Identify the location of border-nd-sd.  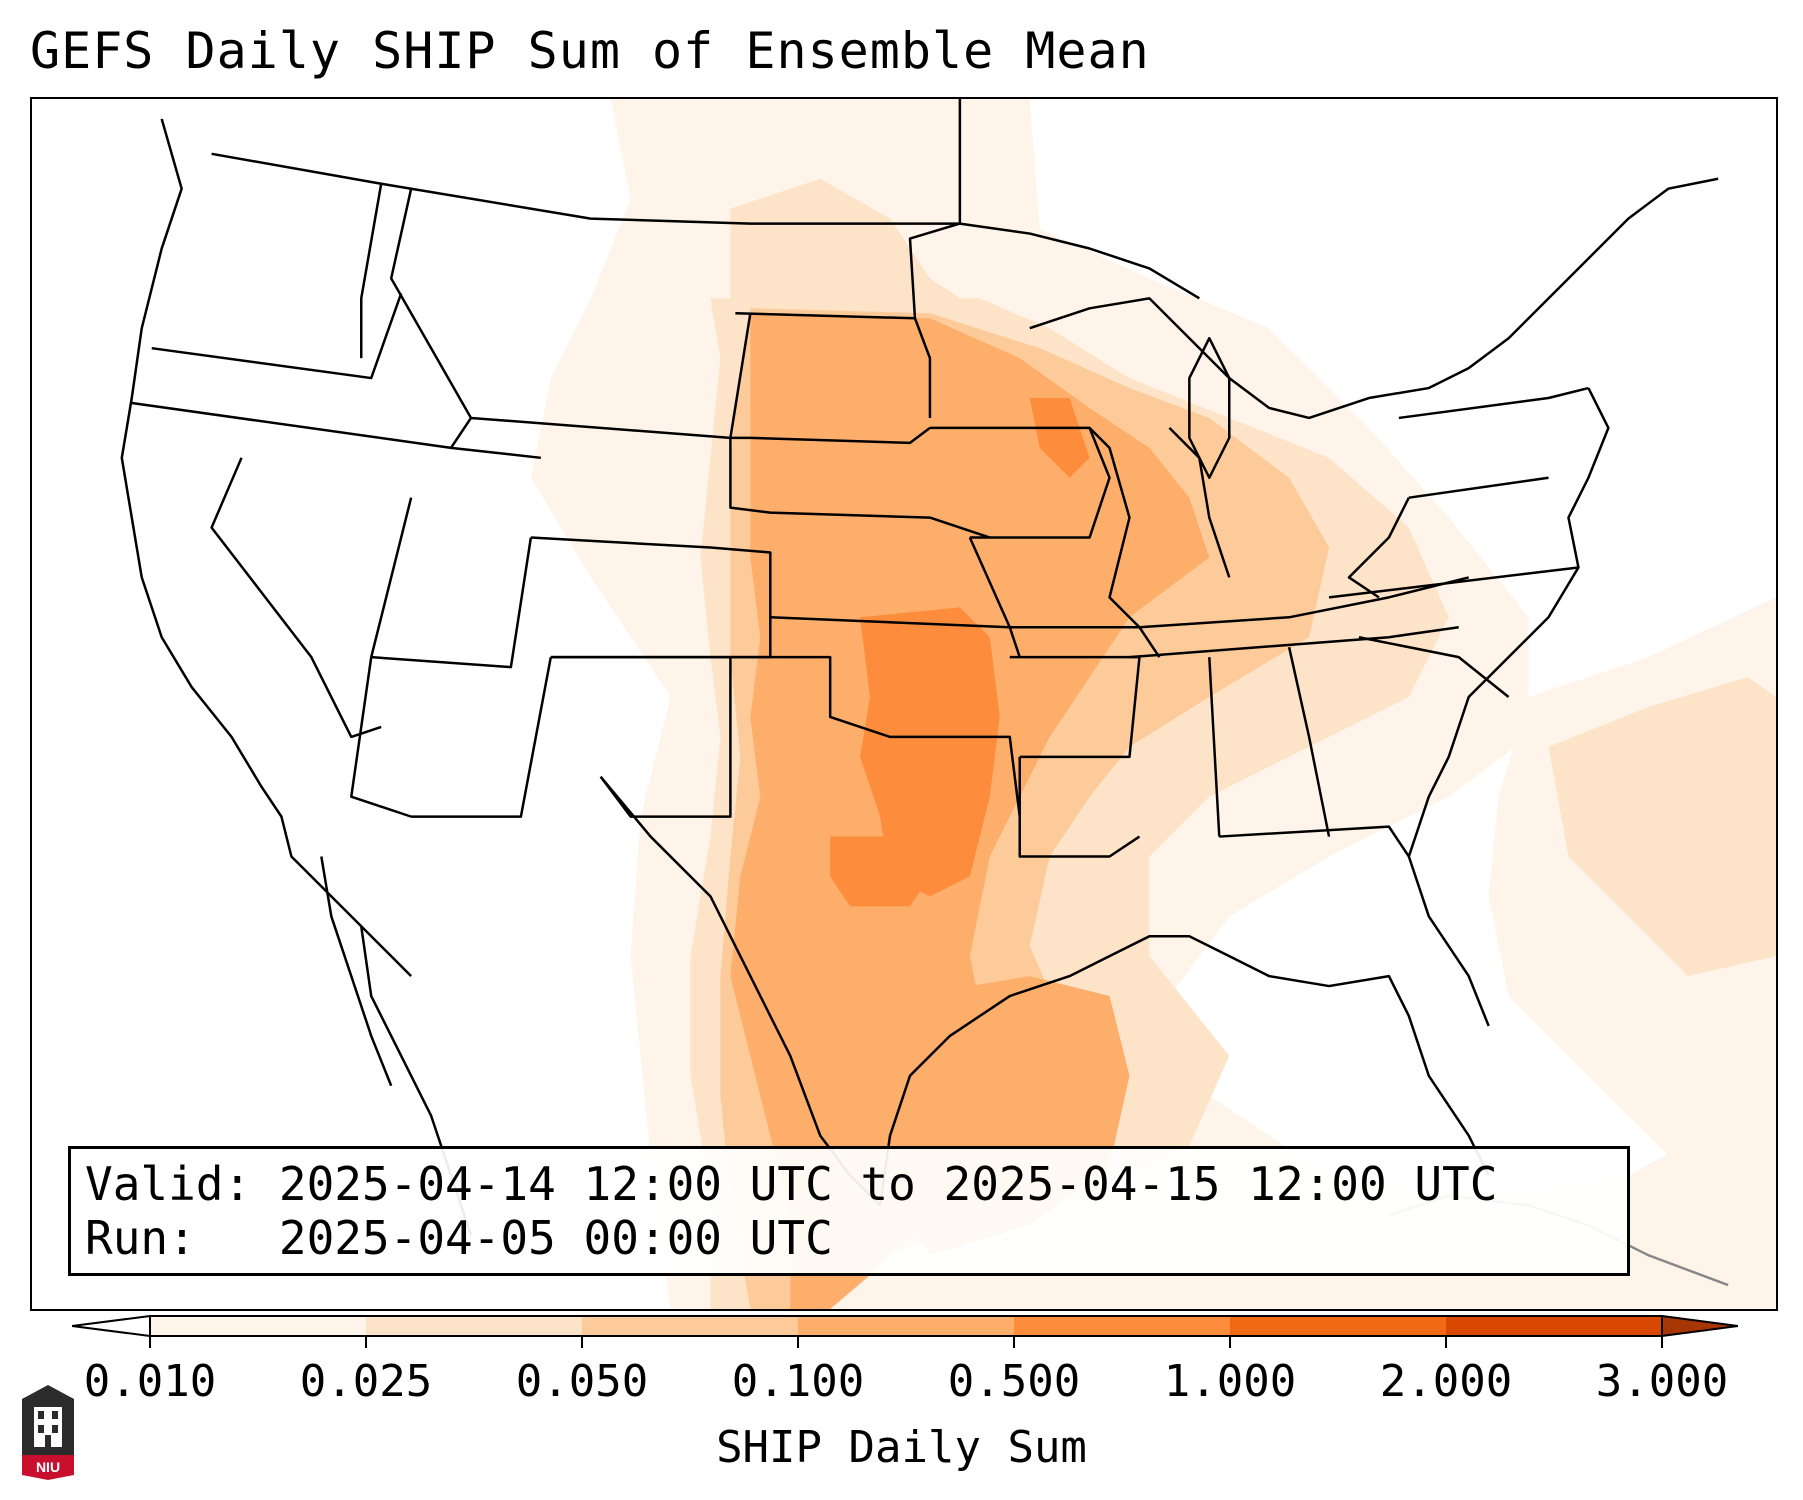
(833, 365).